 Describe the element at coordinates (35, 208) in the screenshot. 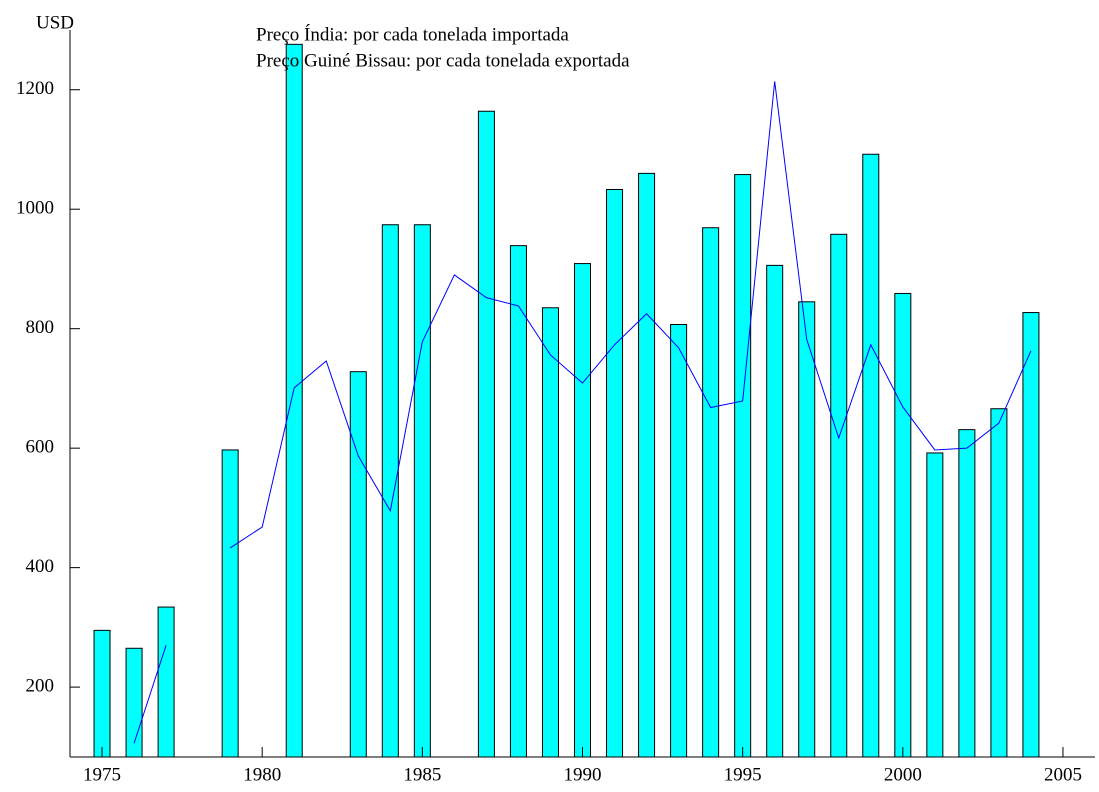

I see `y-tick-label: 1000` at that location.